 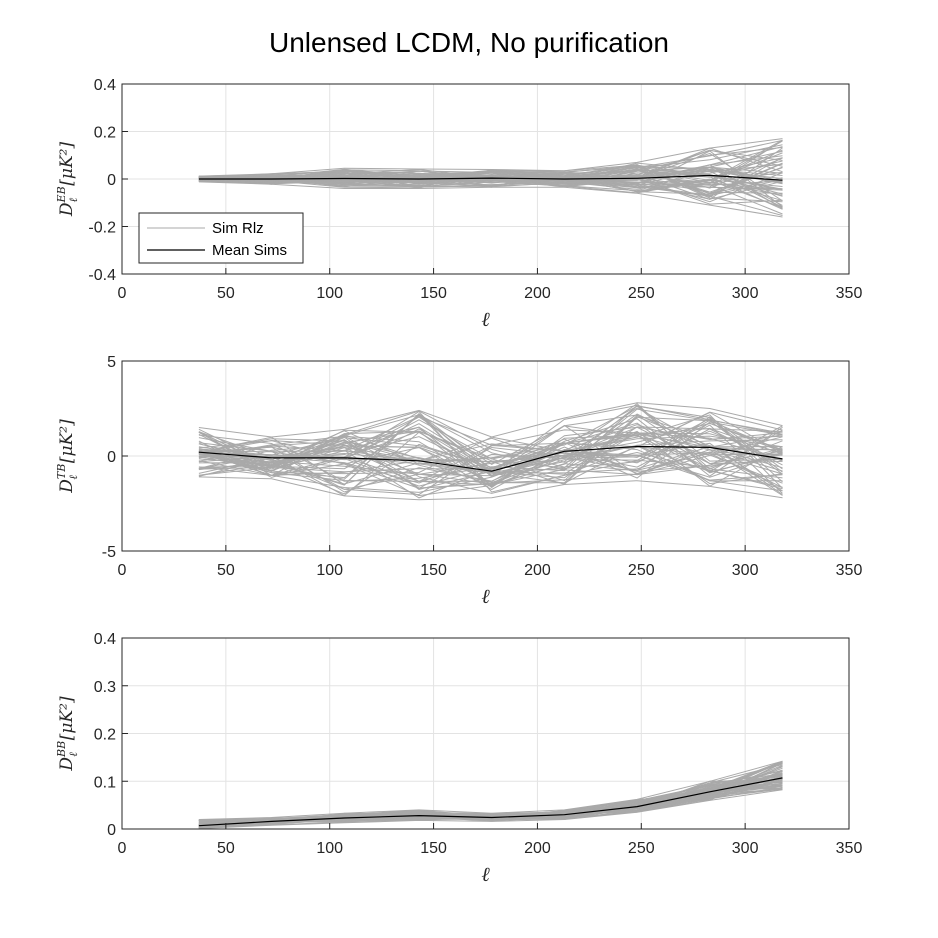 What do you see at coordinates (61, 749) in the screenshot?
I see `y-axis-label-sup: BB` at bounding box center [61, 749].